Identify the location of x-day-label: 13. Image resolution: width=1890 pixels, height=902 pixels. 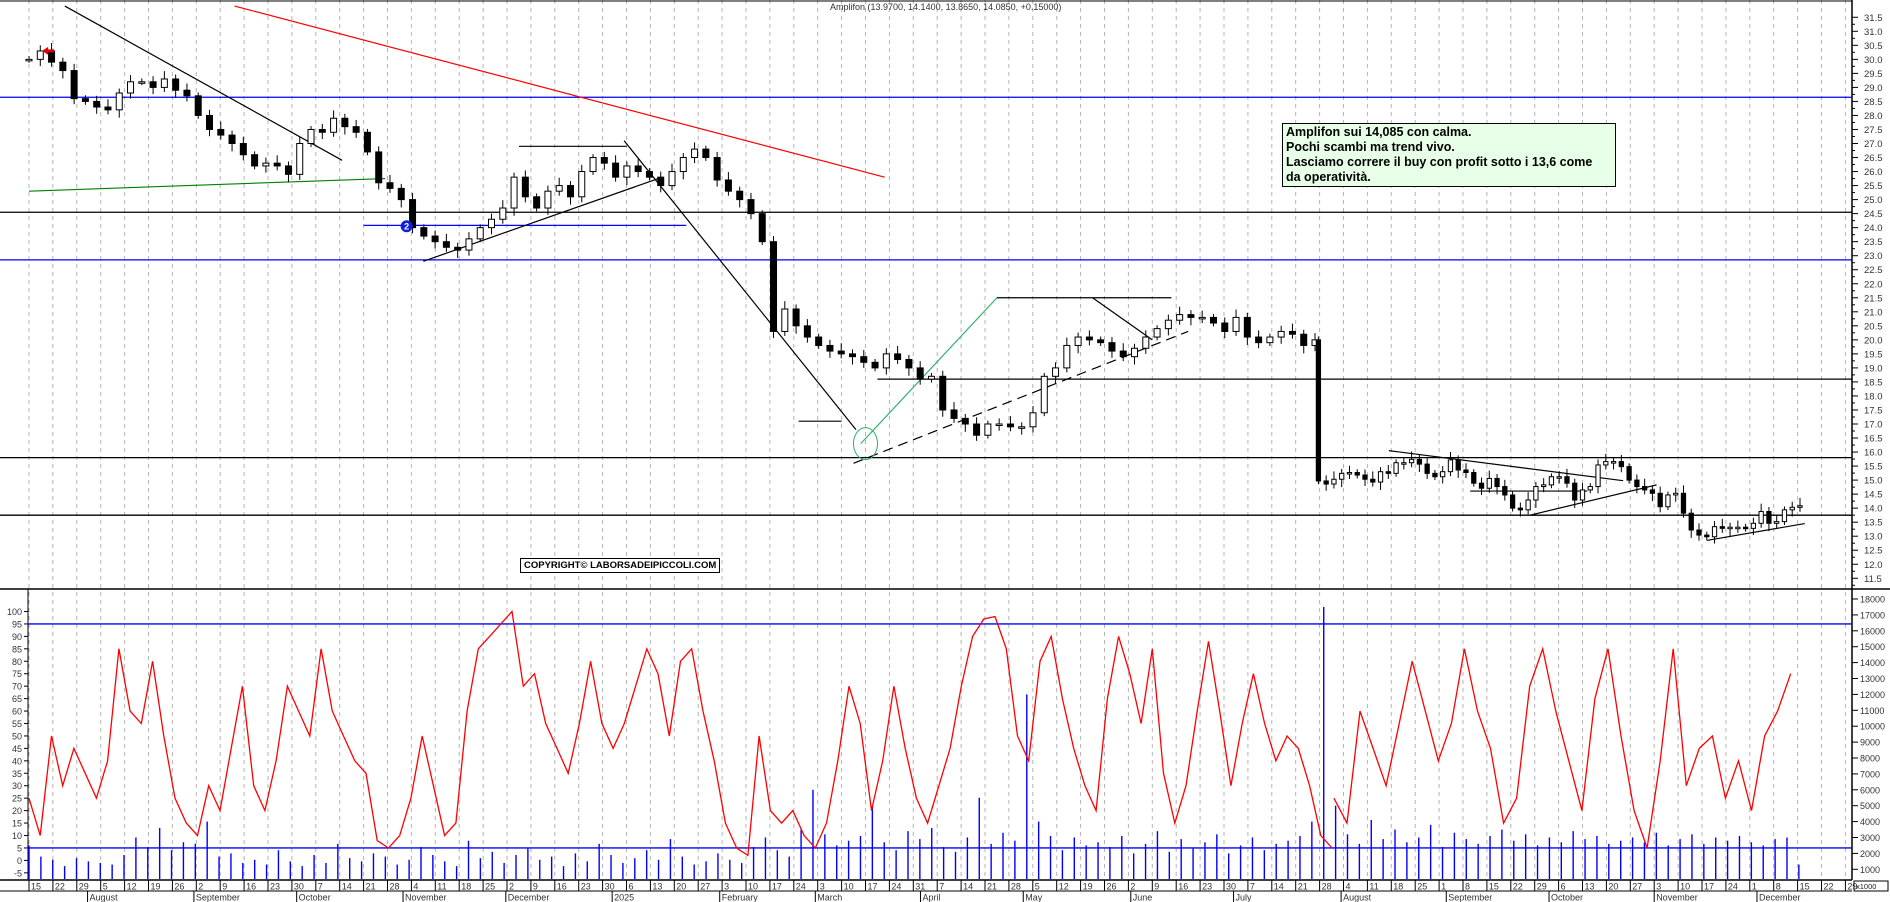
(657, 887).